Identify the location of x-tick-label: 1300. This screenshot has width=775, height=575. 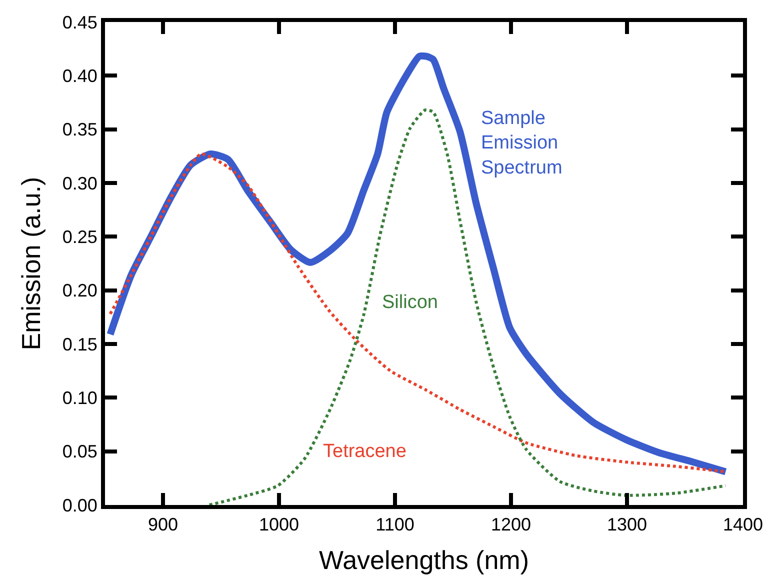
(627, 524).